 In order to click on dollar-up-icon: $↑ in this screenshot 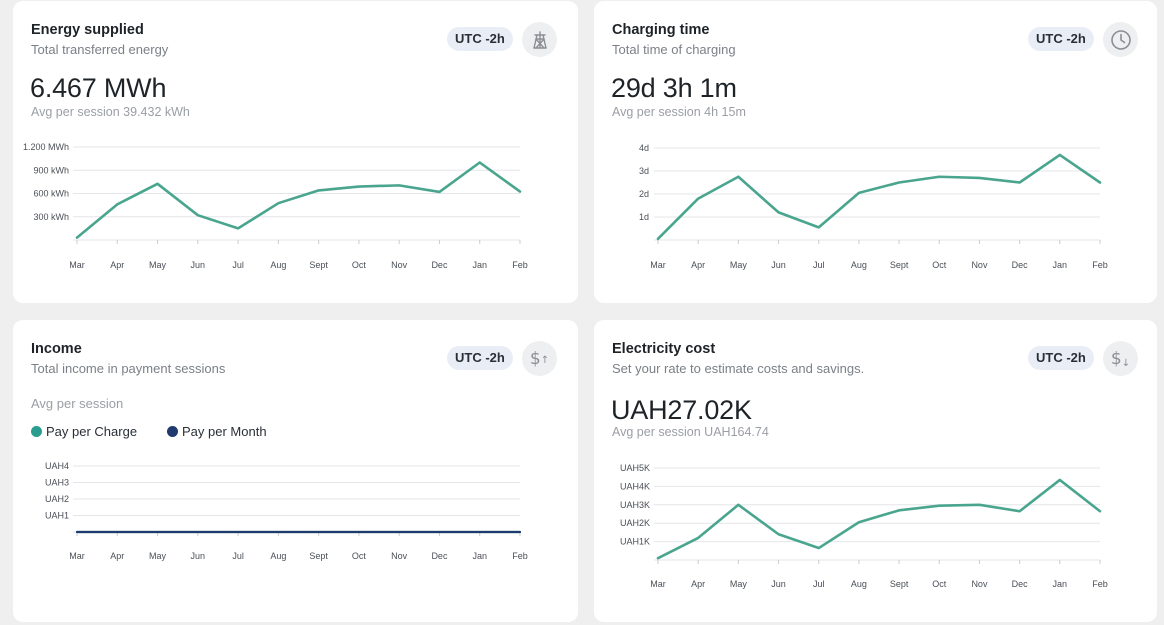, I will do `click(539, 358)`.